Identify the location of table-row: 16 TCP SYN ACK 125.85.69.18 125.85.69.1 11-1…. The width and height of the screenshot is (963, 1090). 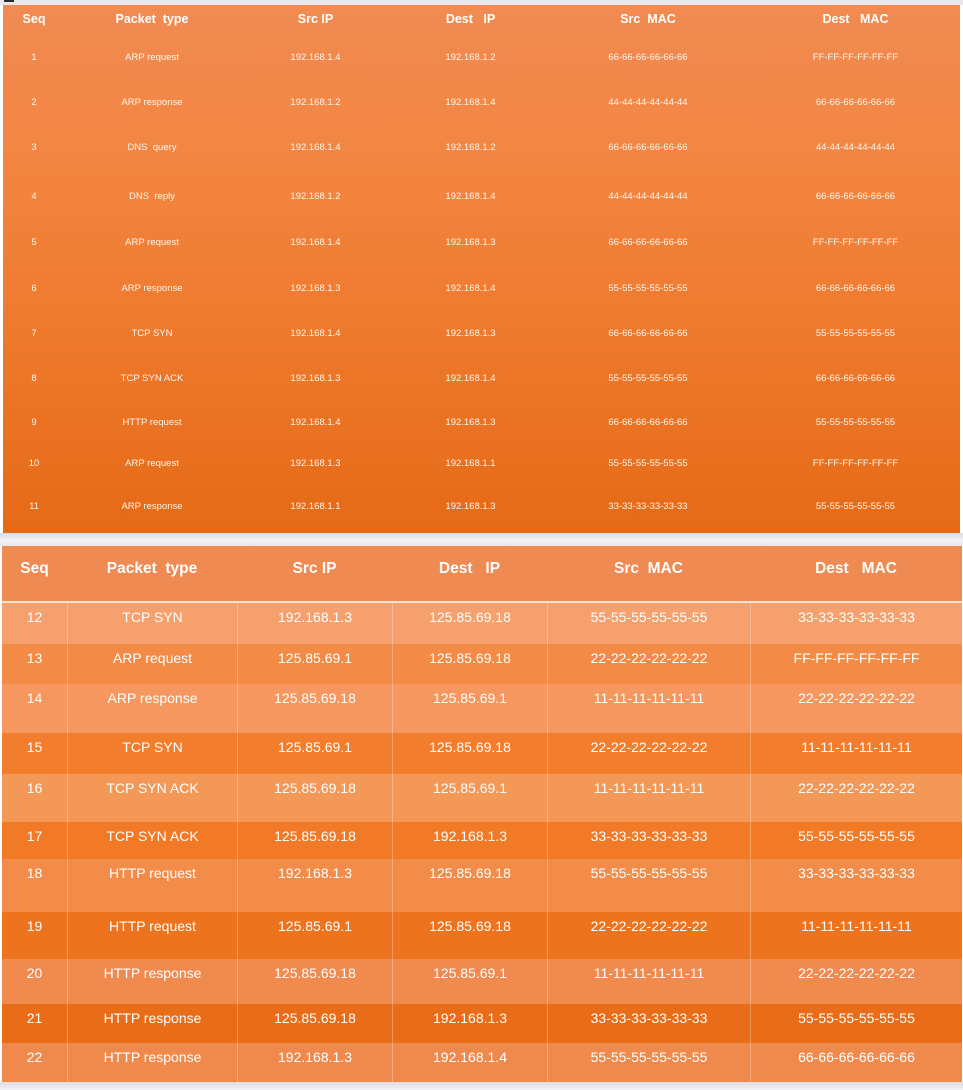
(482, 798).